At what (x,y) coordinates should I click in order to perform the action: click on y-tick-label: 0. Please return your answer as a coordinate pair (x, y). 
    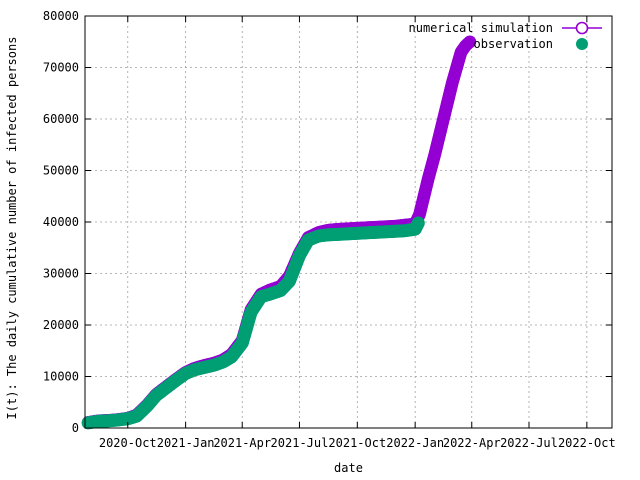
    Looking at the image, I should click on (75, 428).